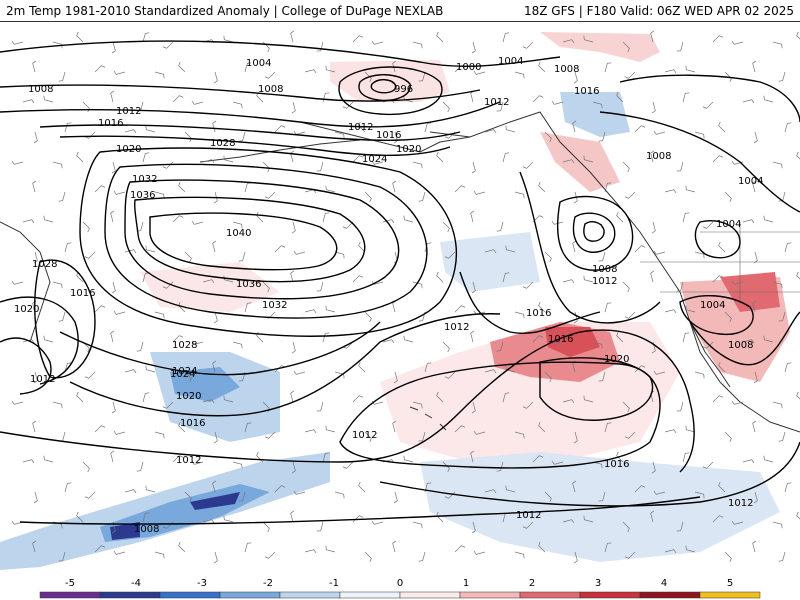 The image size is (800, 600). What do you see at coordinates (142, 195) in the screenshot?
I see `isobar-label: 1036` at bounding box center [142, 195].